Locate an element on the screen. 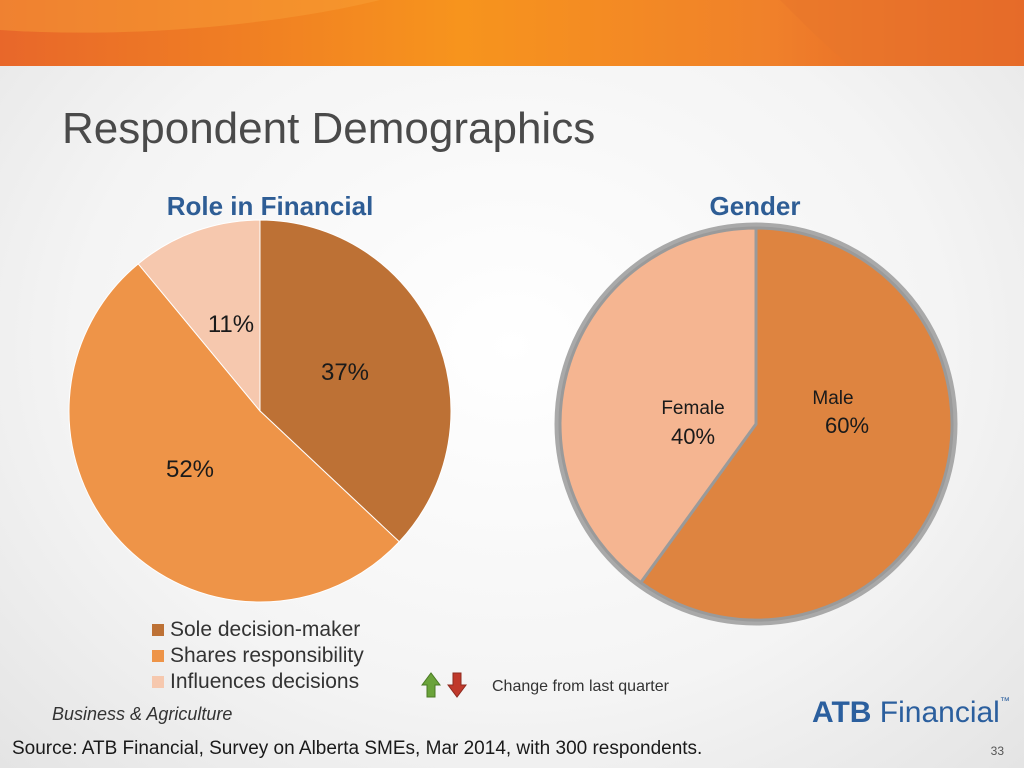  pie-label-value: 60% is located at coordinates (847, 425).